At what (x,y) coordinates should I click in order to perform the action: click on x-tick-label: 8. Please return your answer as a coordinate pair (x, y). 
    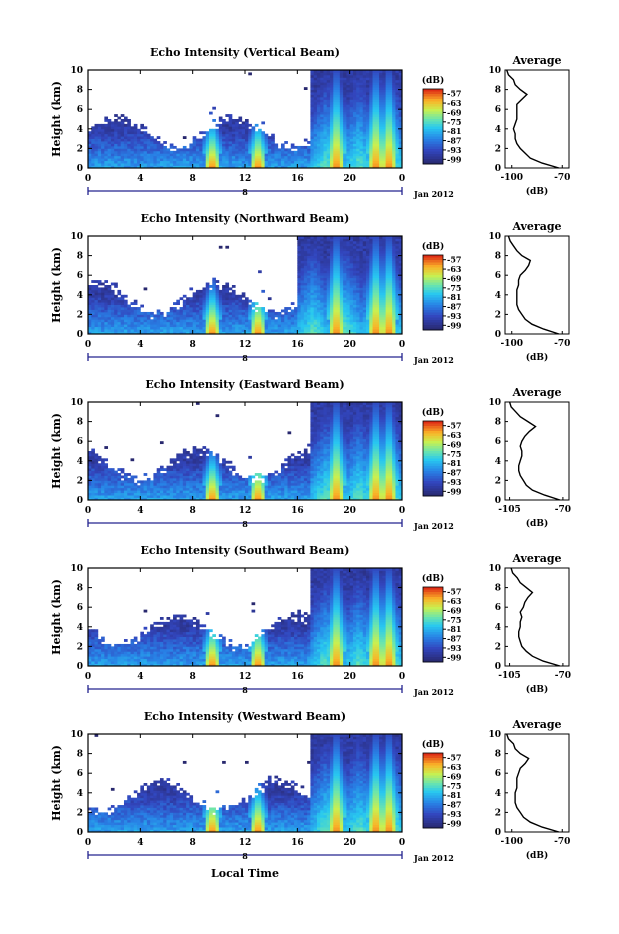
    Looking at the image, I should click on (193, 345).